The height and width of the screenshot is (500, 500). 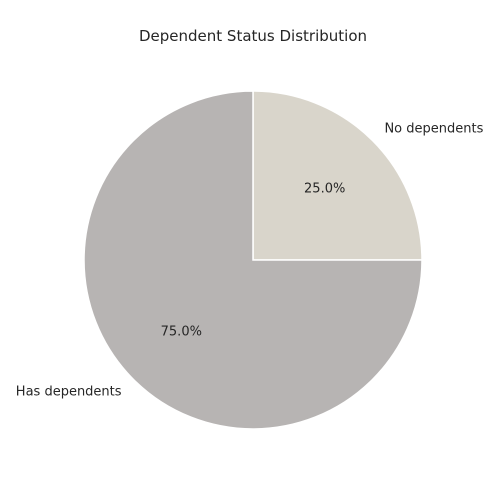 I want to click on slice-percent-label: 75.0%, so click(x=181, y=332).